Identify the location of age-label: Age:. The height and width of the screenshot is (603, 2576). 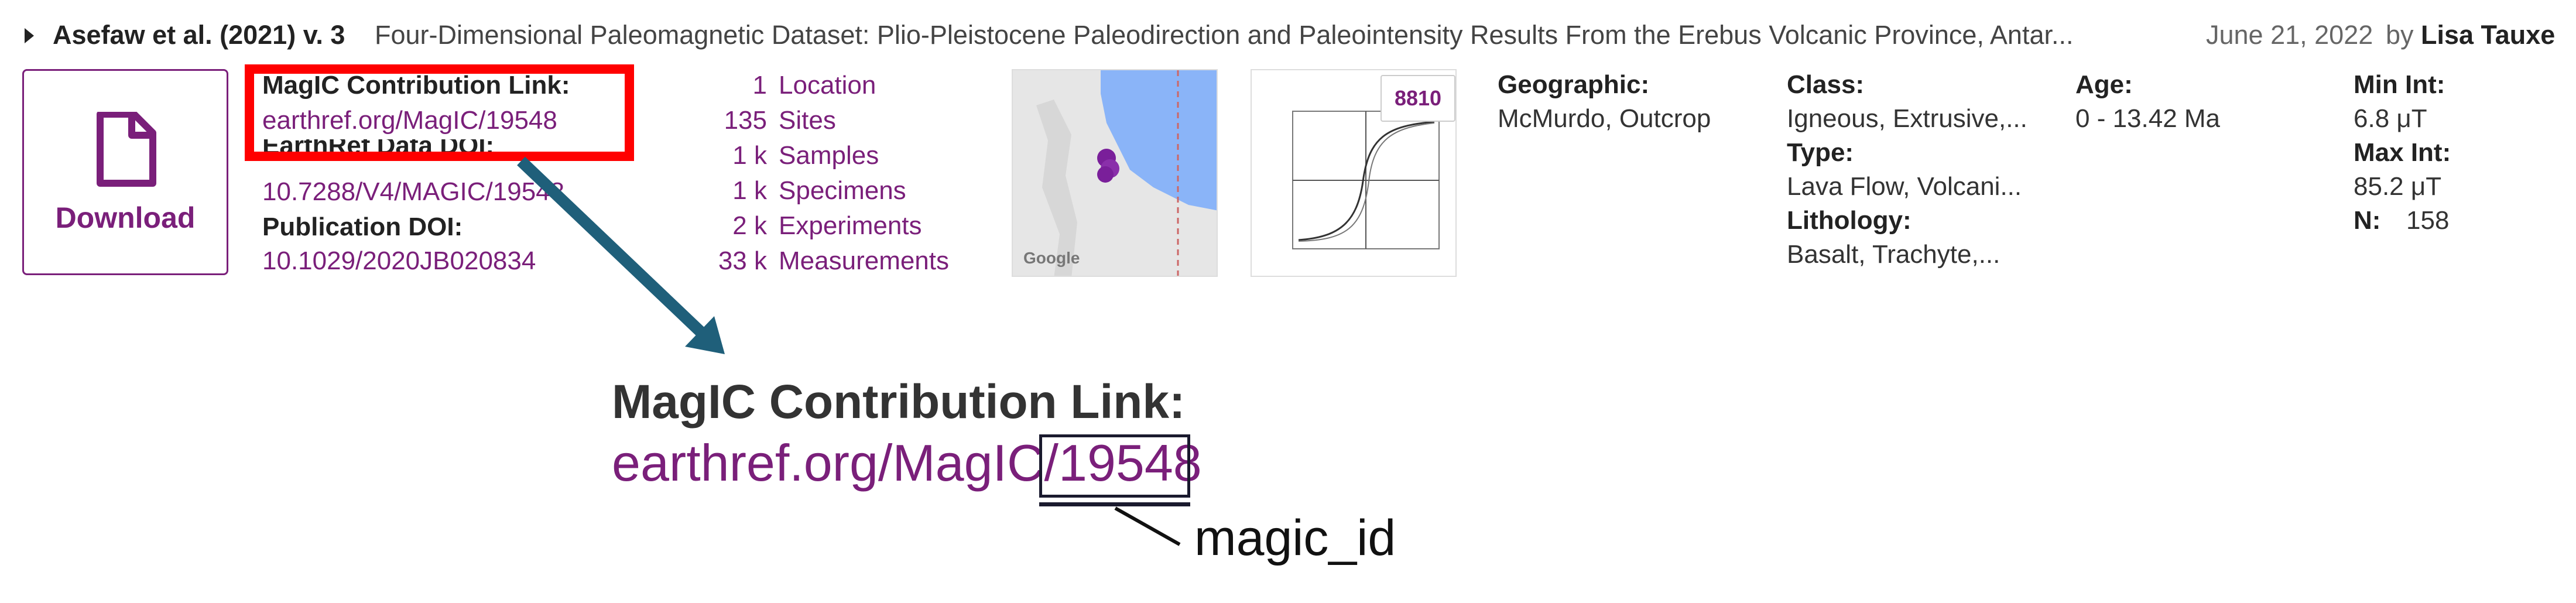
(2104, 84).